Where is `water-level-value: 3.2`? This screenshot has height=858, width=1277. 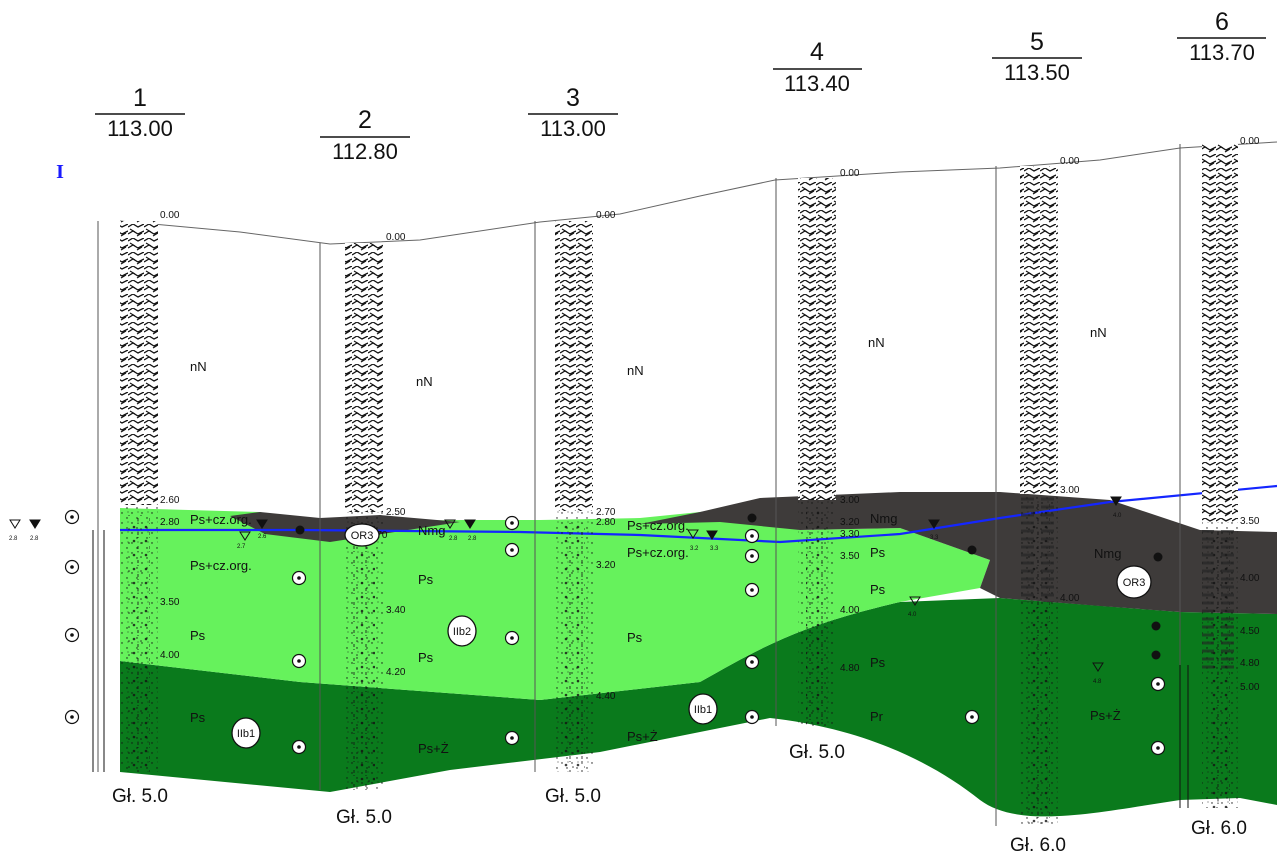 water-level-value: 3.2 is located at coordinates (694, 549).